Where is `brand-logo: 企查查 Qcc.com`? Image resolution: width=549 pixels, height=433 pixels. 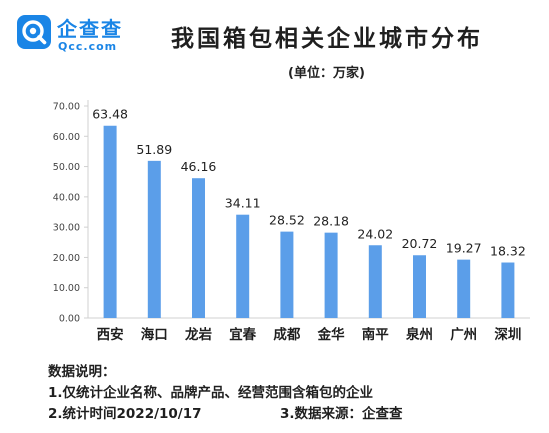
brand-logo: 企查查 Qcc.com is located at coordinates (80, 34).